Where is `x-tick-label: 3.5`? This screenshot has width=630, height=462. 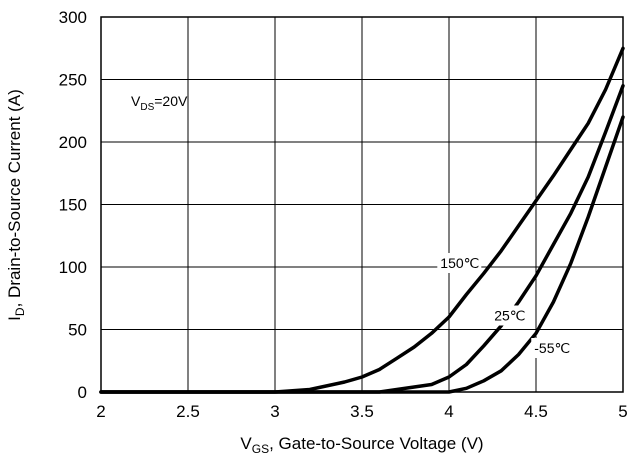
x-tick-label: 3.5 is located at coordinates (362, 411).